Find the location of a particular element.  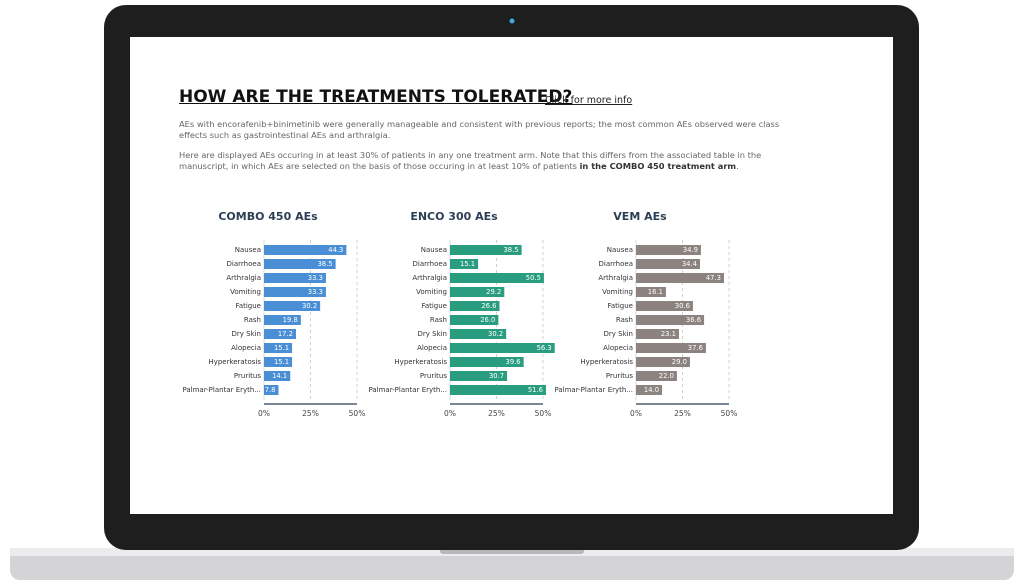

value-label: 14.0 is located at coordinates (651, 390).